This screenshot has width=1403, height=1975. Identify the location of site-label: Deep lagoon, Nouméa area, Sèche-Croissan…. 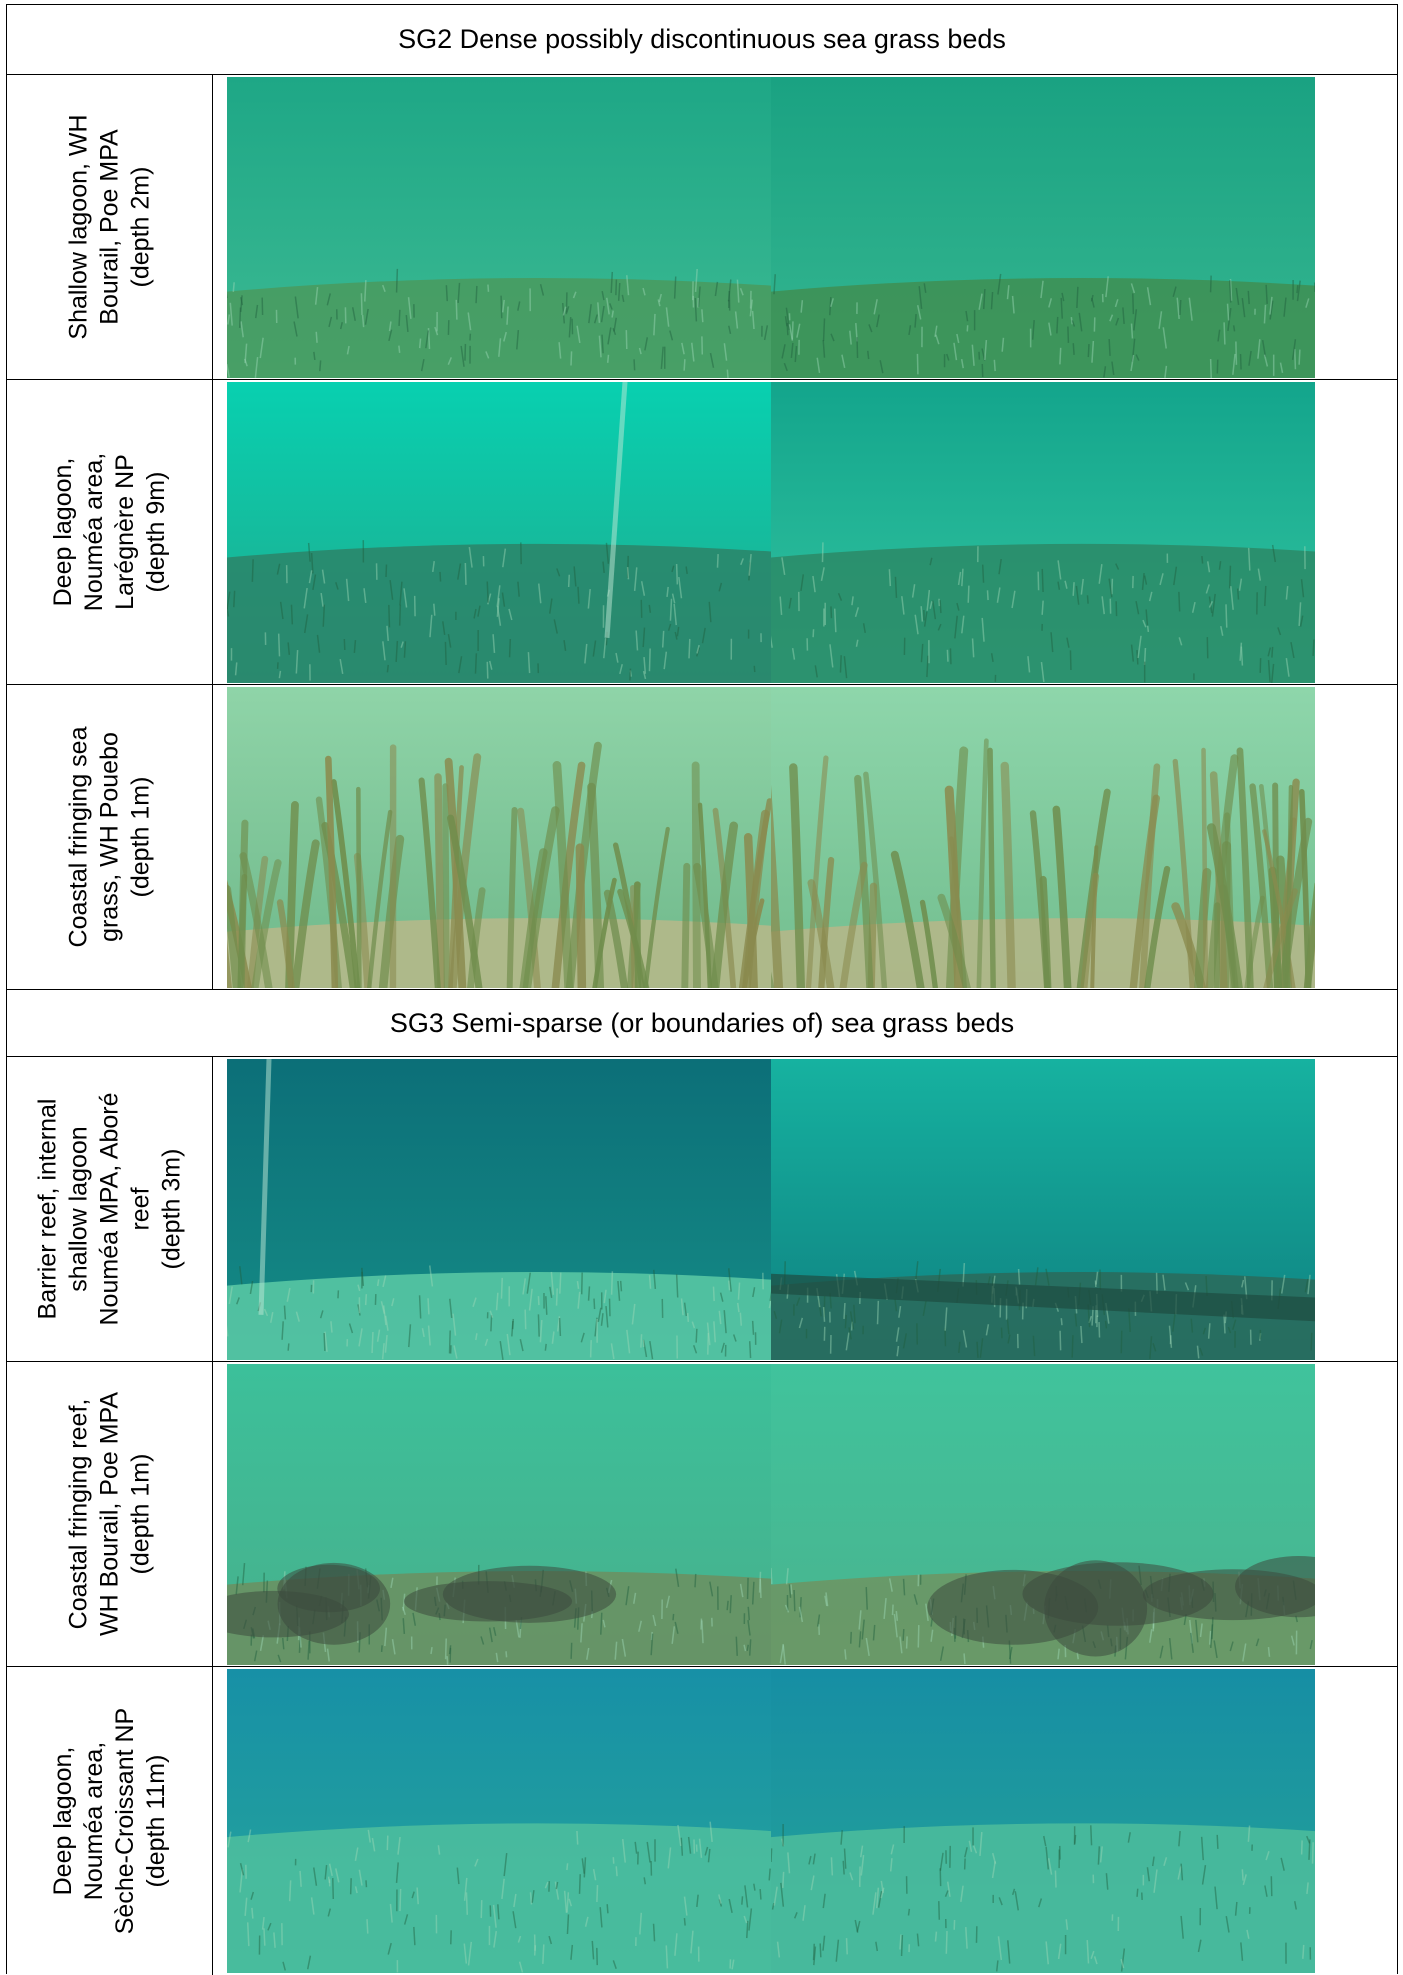
(110, 1821).